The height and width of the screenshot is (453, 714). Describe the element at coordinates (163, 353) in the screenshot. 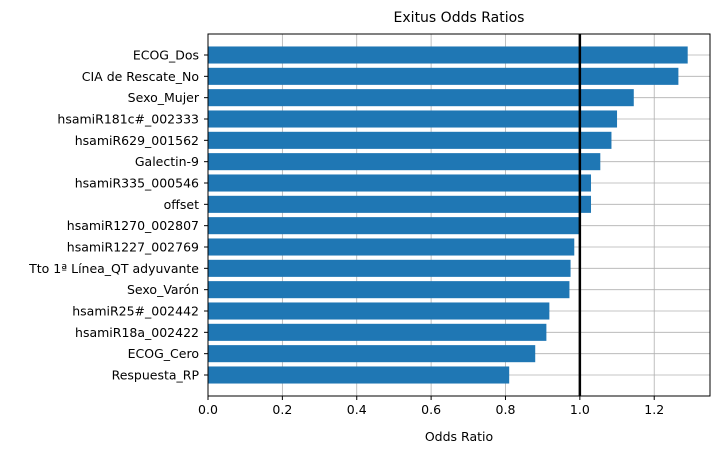

I see `y-tick-label: ECOG_Cero` at that location.